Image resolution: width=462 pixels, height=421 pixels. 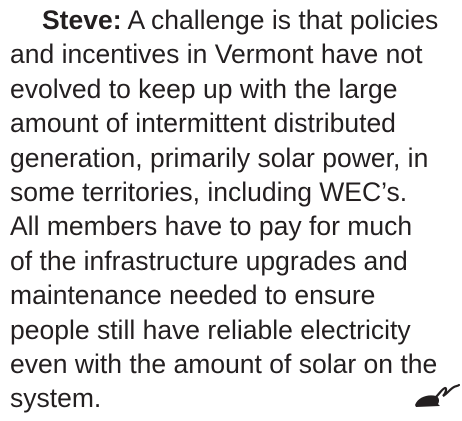 What do you see at coordinates (209, 192) in the screenshot?
I see `text-line: some territories, including WEC’s.` at bounding box center [209, 192].